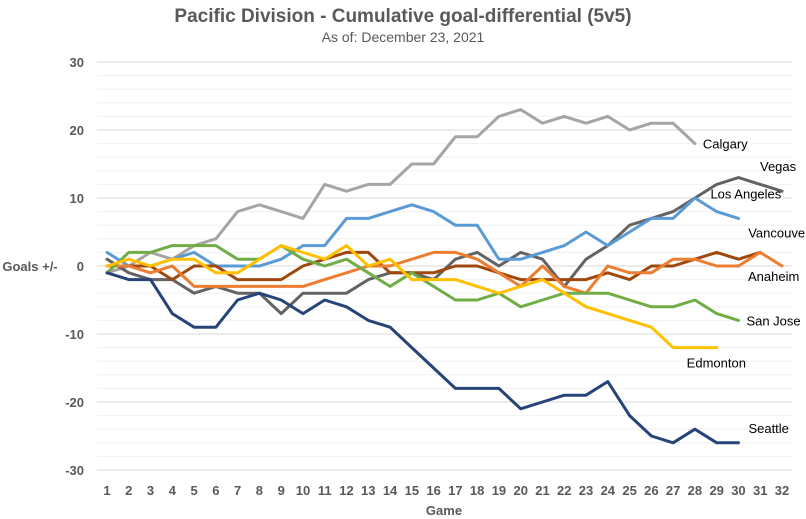 The image size is (806, 519). Describe the element at coordinates (520, 490) in the screenshot. I see `x-tick-label: 20` at that location.